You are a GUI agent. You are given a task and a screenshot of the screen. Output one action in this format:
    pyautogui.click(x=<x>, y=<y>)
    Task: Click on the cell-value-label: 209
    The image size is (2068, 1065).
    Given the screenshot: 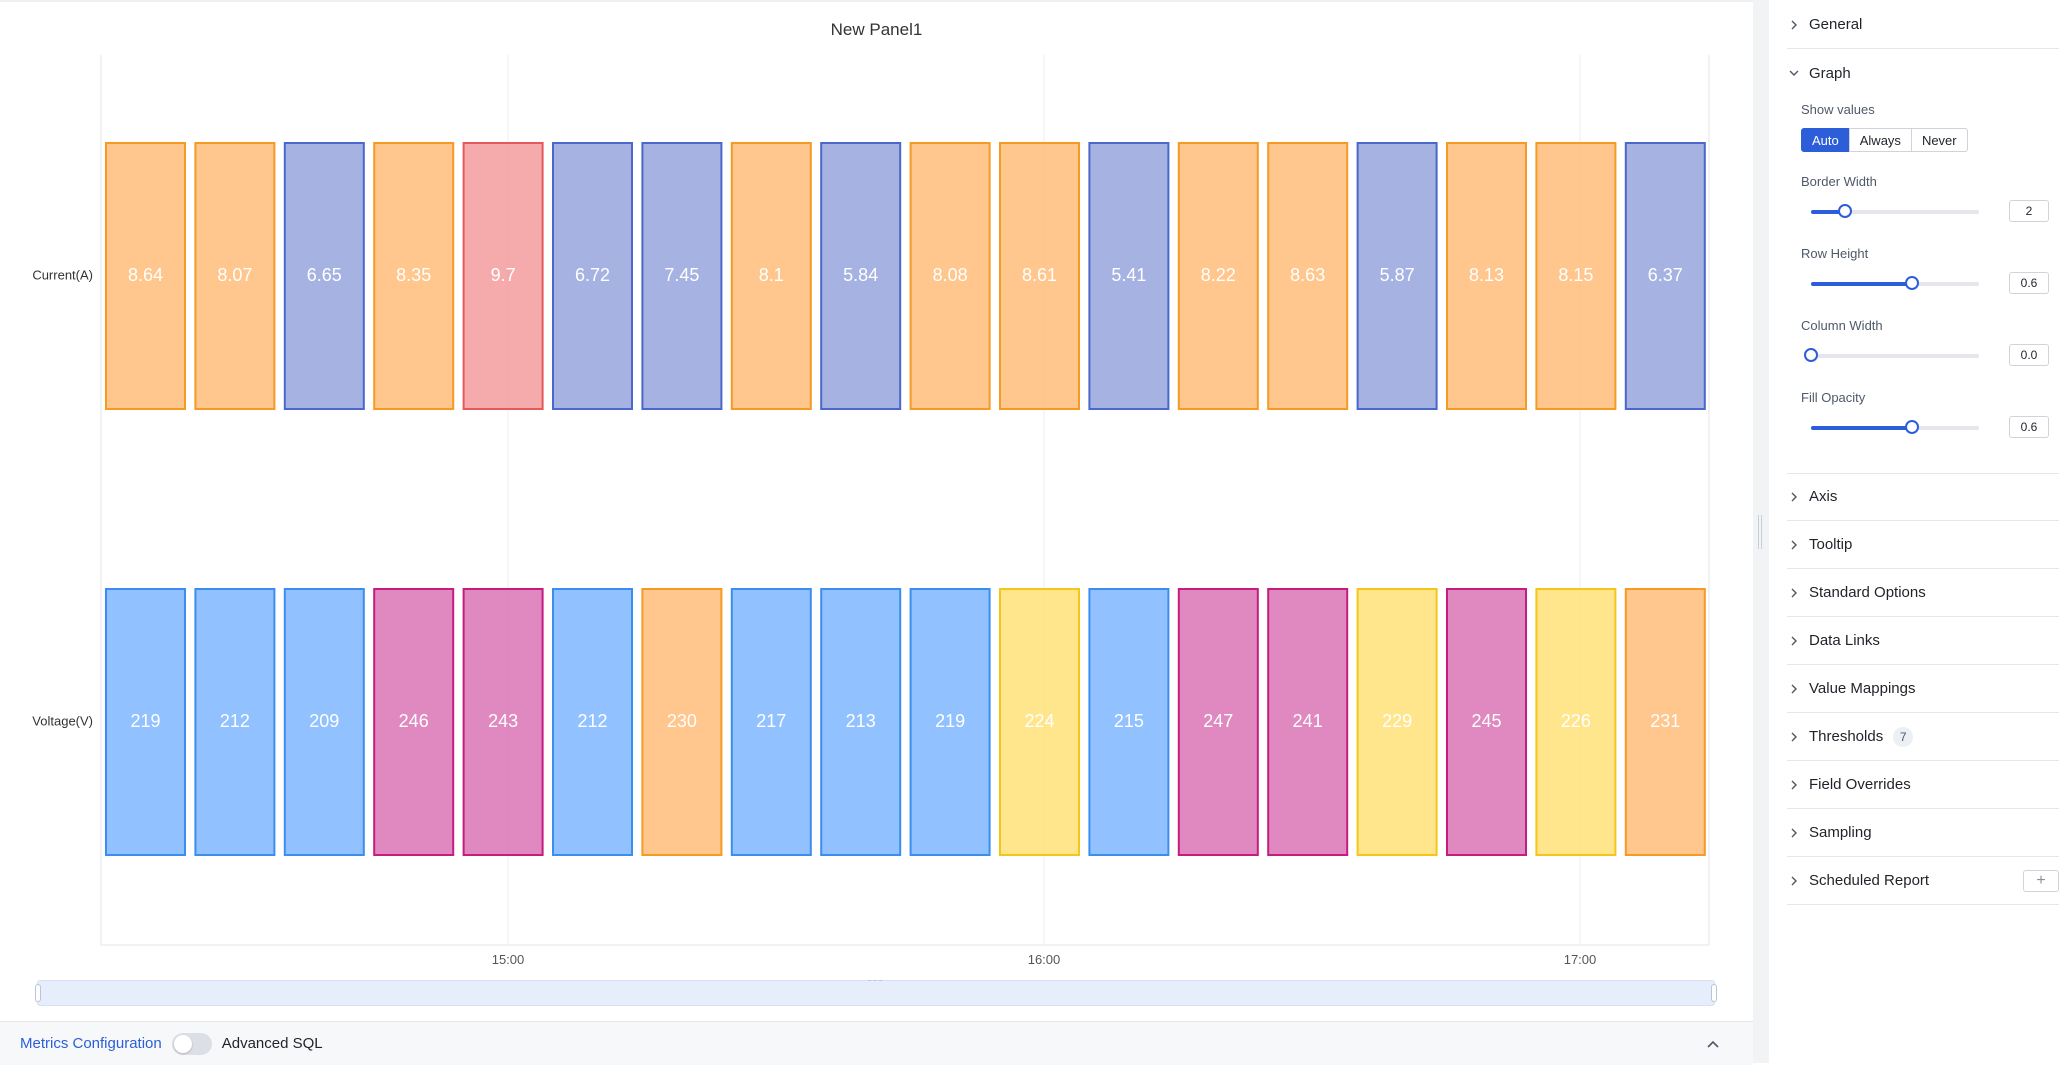 What is the action you would take?
    pyautogui.click(x=324, y=721)
    